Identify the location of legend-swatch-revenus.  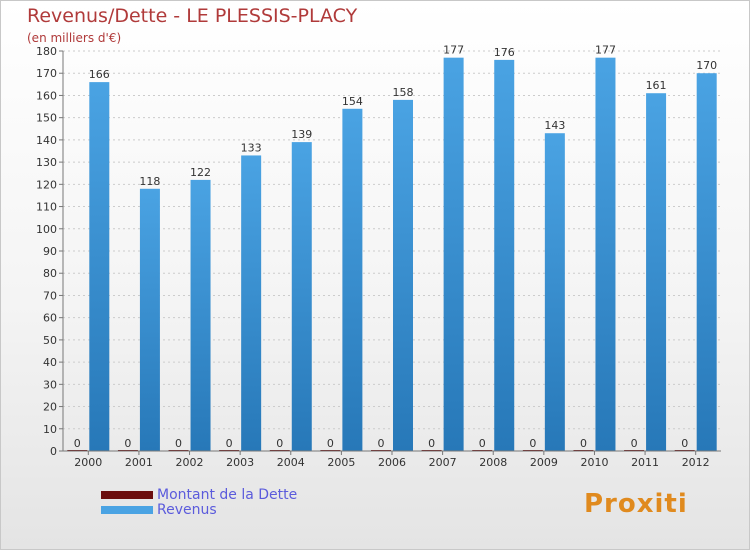
(127, 509).